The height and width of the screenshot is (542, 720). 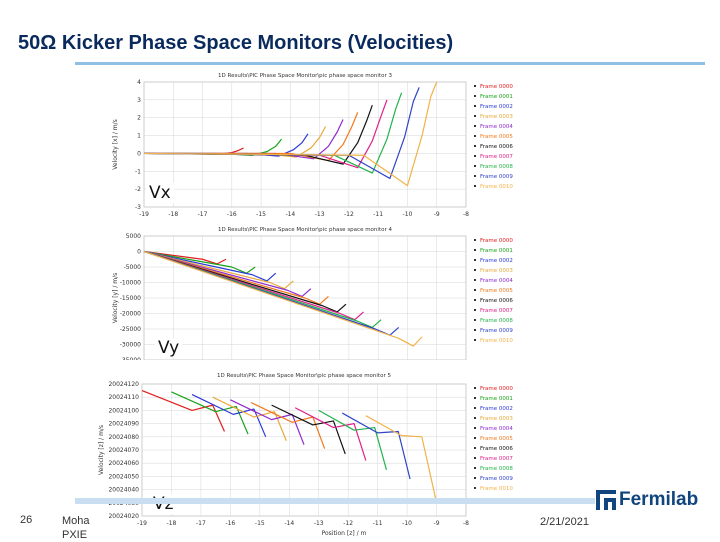 I want to click on x-tick-label: -11, so click(x=378, y=523).